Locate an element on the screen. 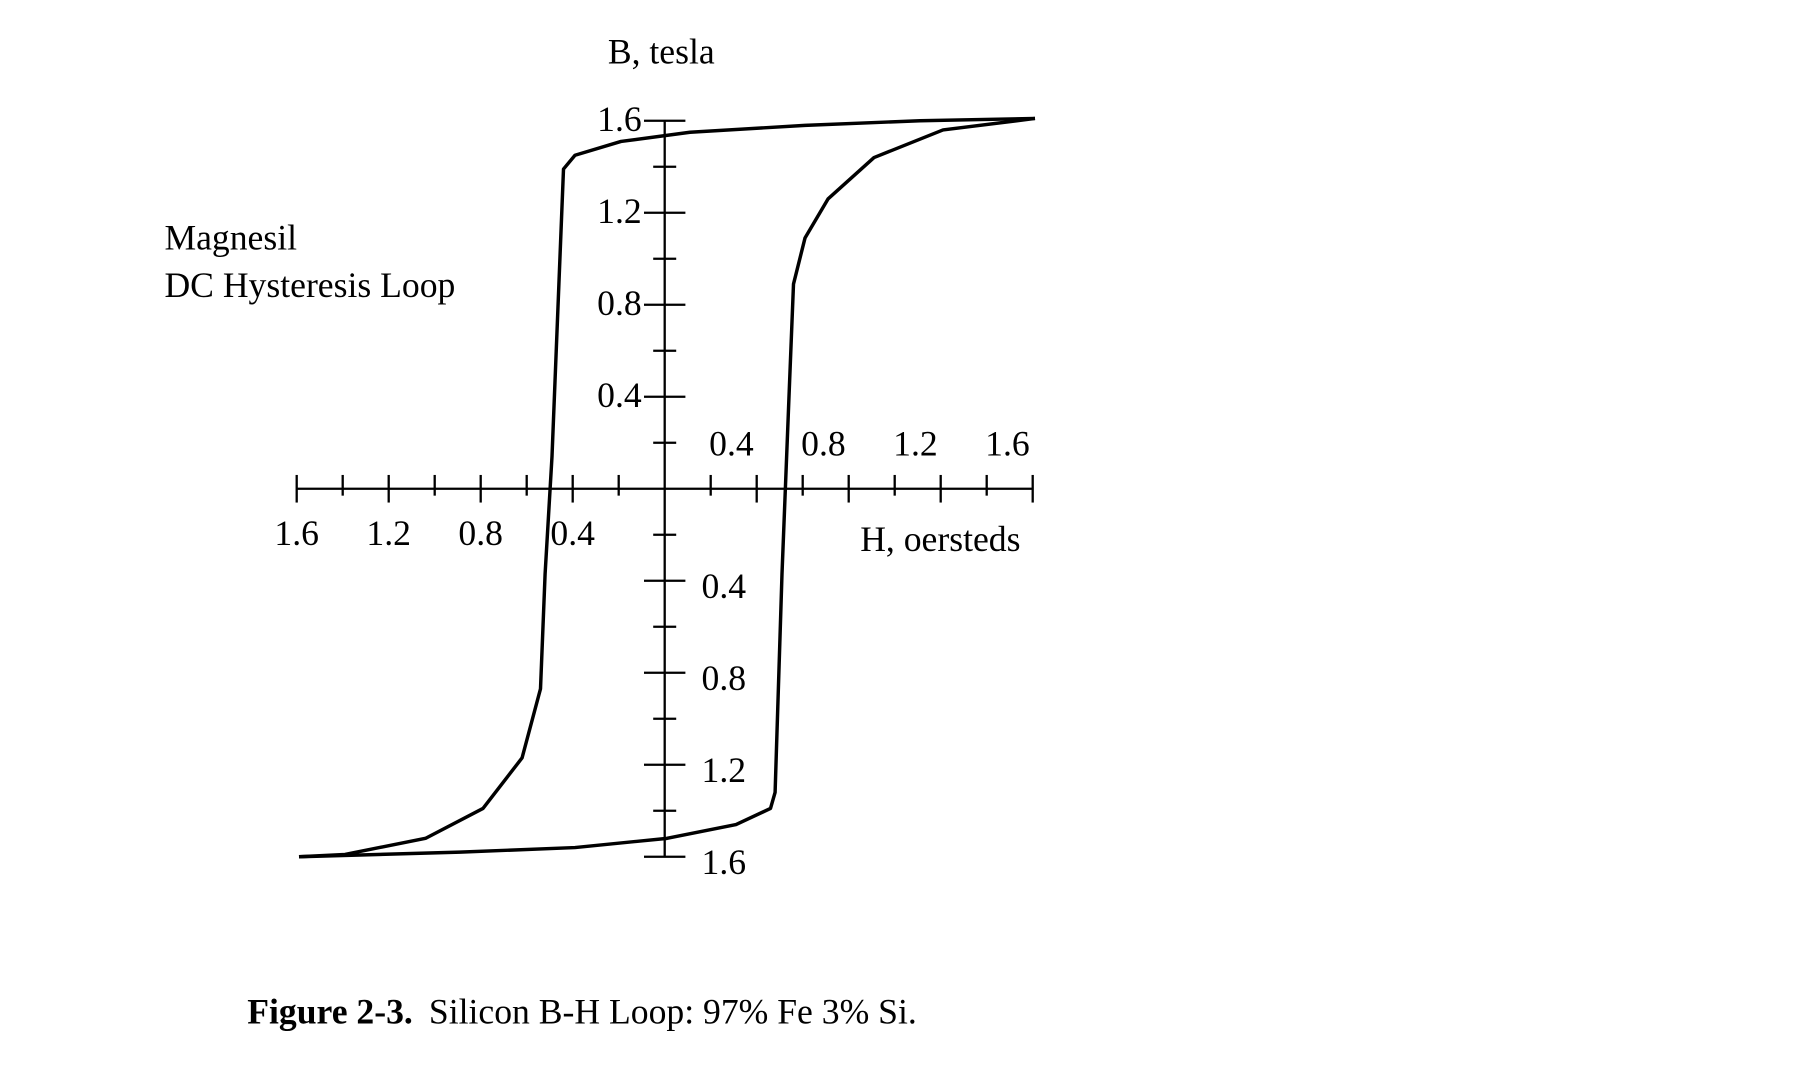 This screenshot has height=1081, width=1794. annotation: DC Hysteresis Loop is located at coordinates (309, 285).